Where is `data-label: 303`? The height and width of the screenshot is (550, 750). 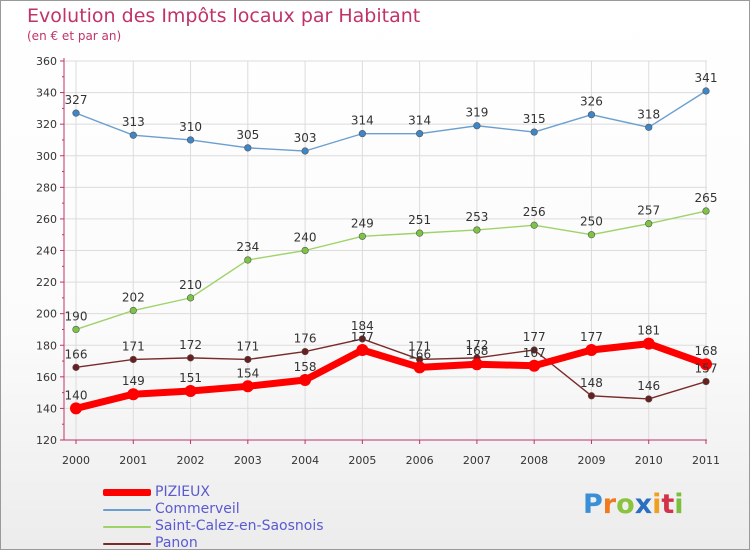 data-label: 303 is located at coordinates (305, 138).